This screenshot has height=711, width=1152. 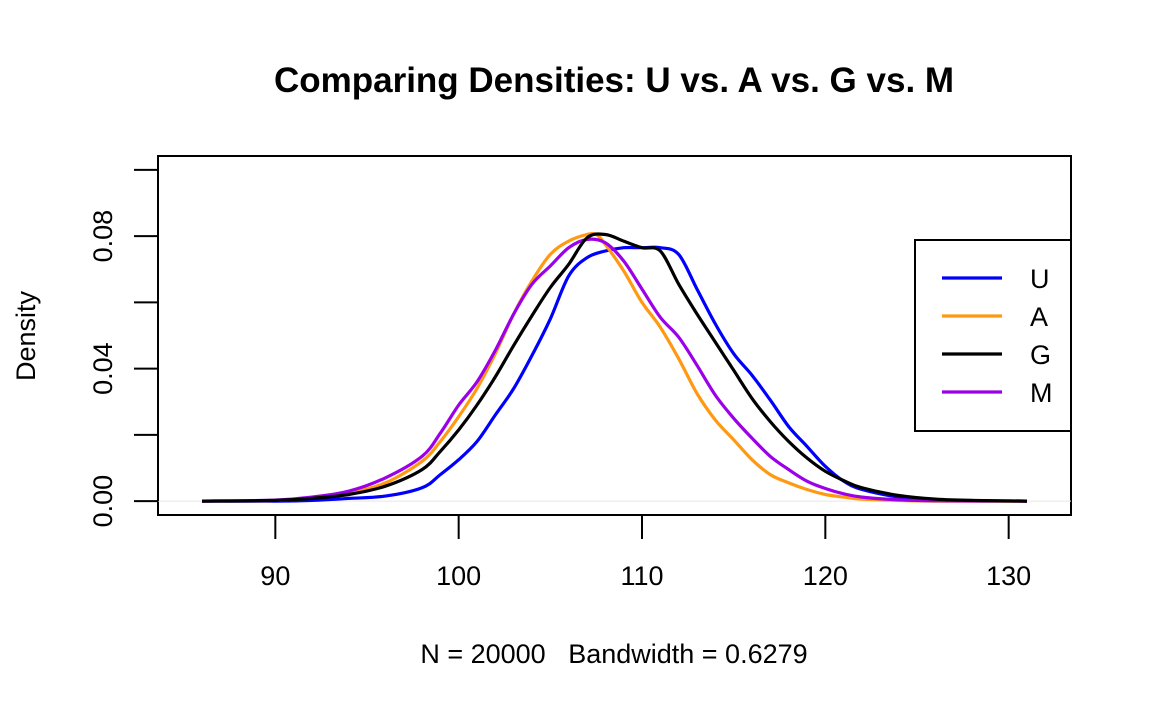 What do you see at coordinates (825, 576) in the screenshot?
I see `x-tick-label: 120` at bounding box center [825, 576].